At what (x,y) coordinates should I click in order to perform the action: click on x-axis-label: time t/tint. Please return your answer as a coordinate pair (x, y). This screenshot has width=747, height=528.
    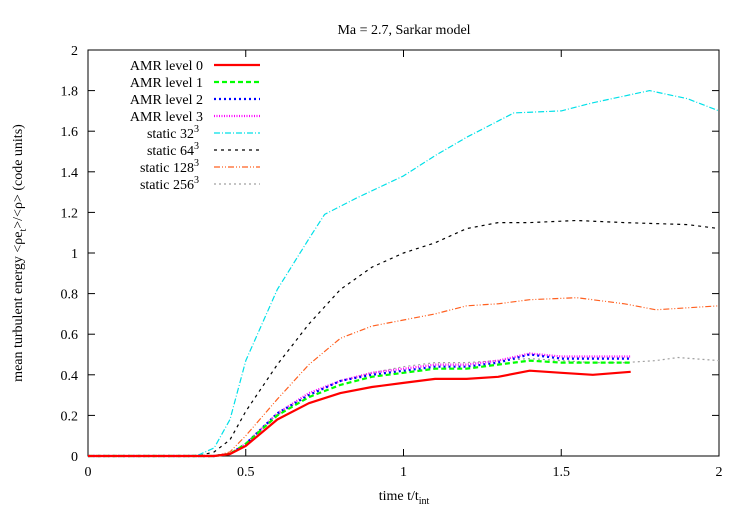
    Looking at the image, I should click on (404, 498).